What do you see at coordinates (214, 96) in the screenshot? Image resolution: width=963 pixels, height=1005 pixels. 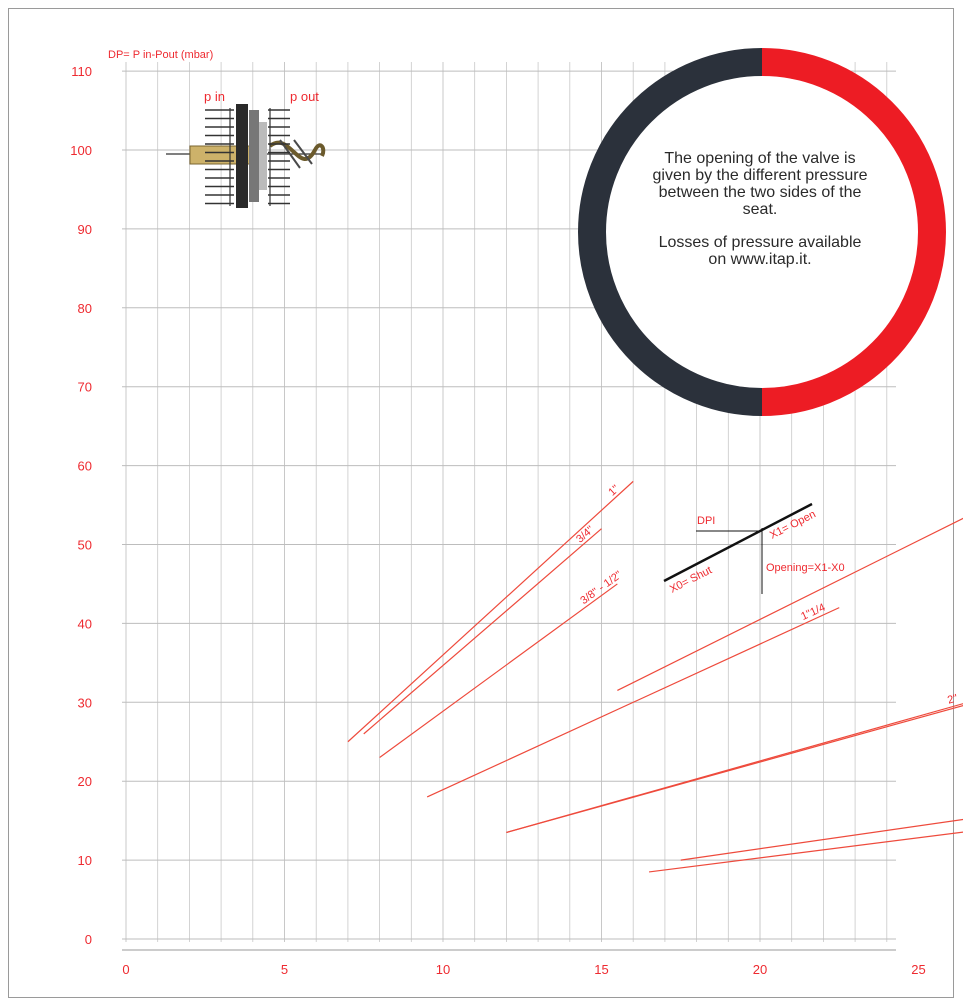 I see `p-in-label: p in` at bounding box center [214, 96].